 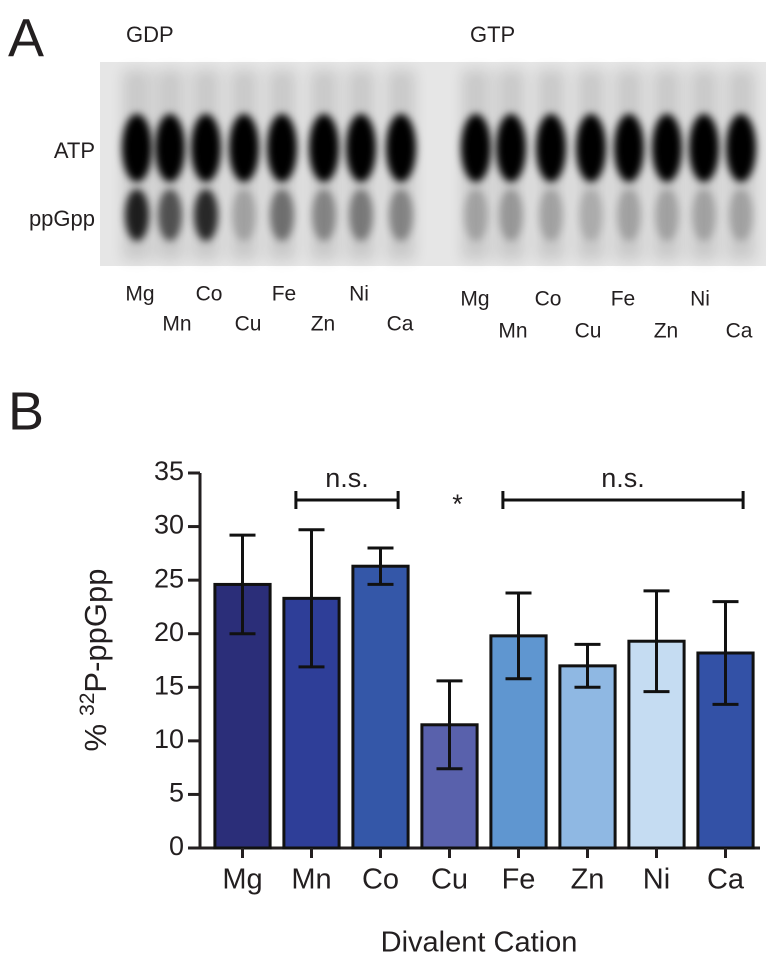 What do you see at coordinates (492, 34) in the screenshot?
I see `nucleotide-label: GTP` at bounding box center [492, 34].